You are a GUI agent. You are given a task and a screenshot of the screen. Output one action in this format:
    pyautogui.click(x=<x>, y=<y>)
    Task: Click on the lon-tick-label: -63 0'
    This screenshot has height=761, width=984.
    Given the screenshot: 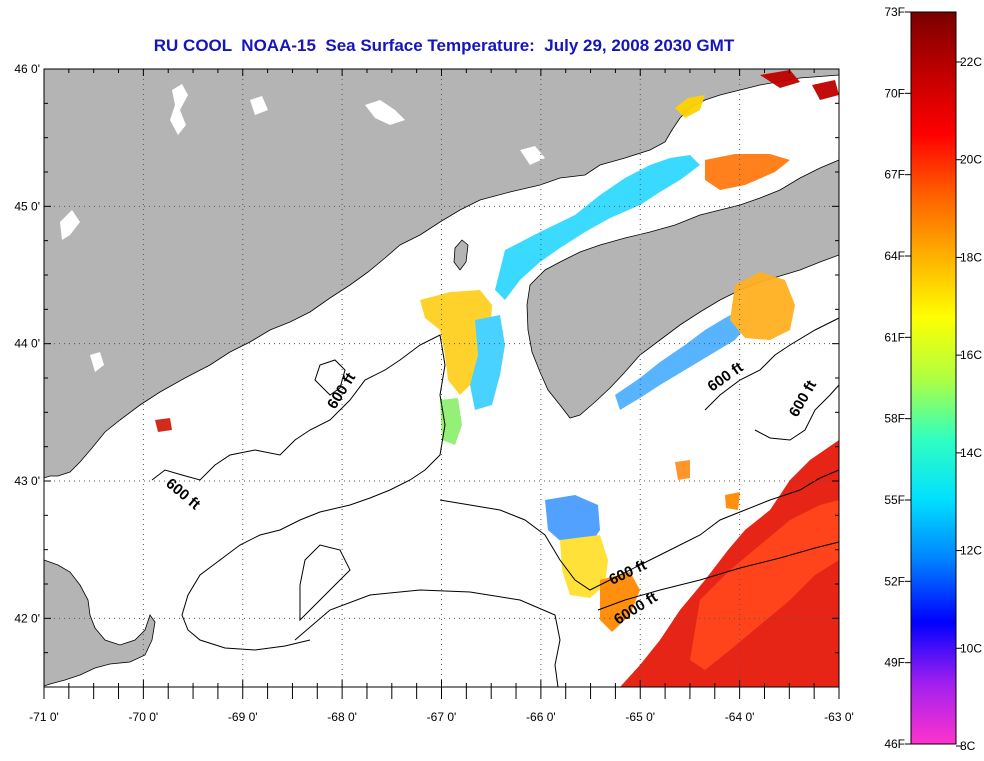 What is the action you would take?
    pyautogui.click(x=839, y=717)
    